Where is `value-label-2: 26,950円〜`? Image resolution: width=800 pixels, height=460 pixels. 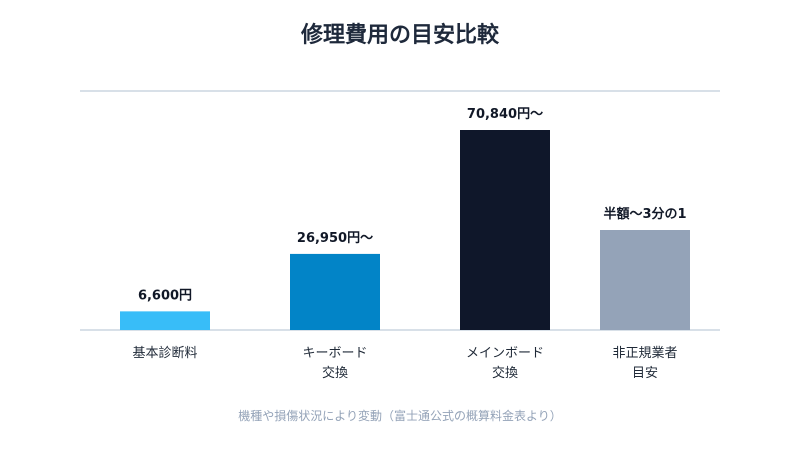
value-label-2: 26,950円〜 is located at coordinates (335, 238).